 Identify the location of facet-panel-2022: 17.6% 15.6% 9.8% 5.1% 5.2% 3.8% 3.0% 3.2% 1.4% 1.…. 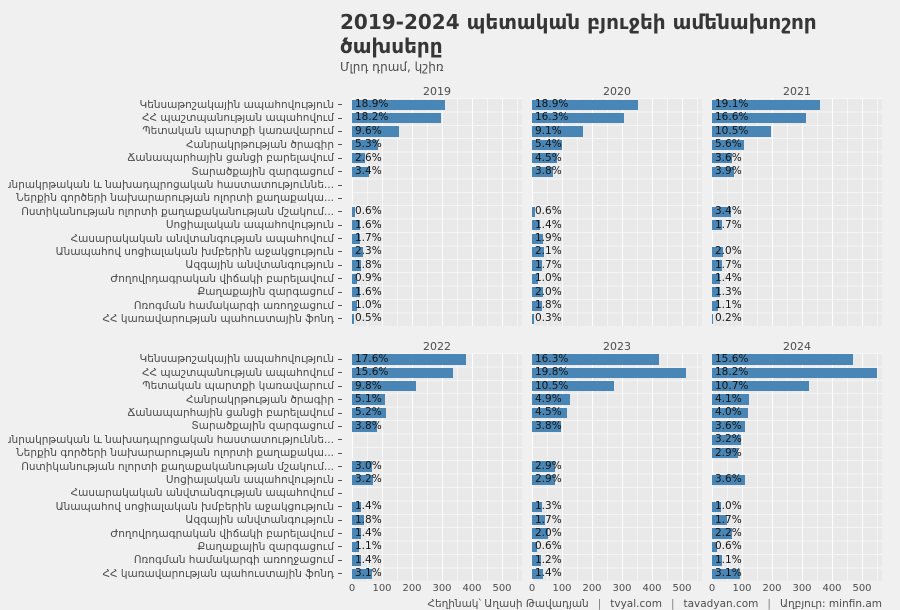
(437, 466).